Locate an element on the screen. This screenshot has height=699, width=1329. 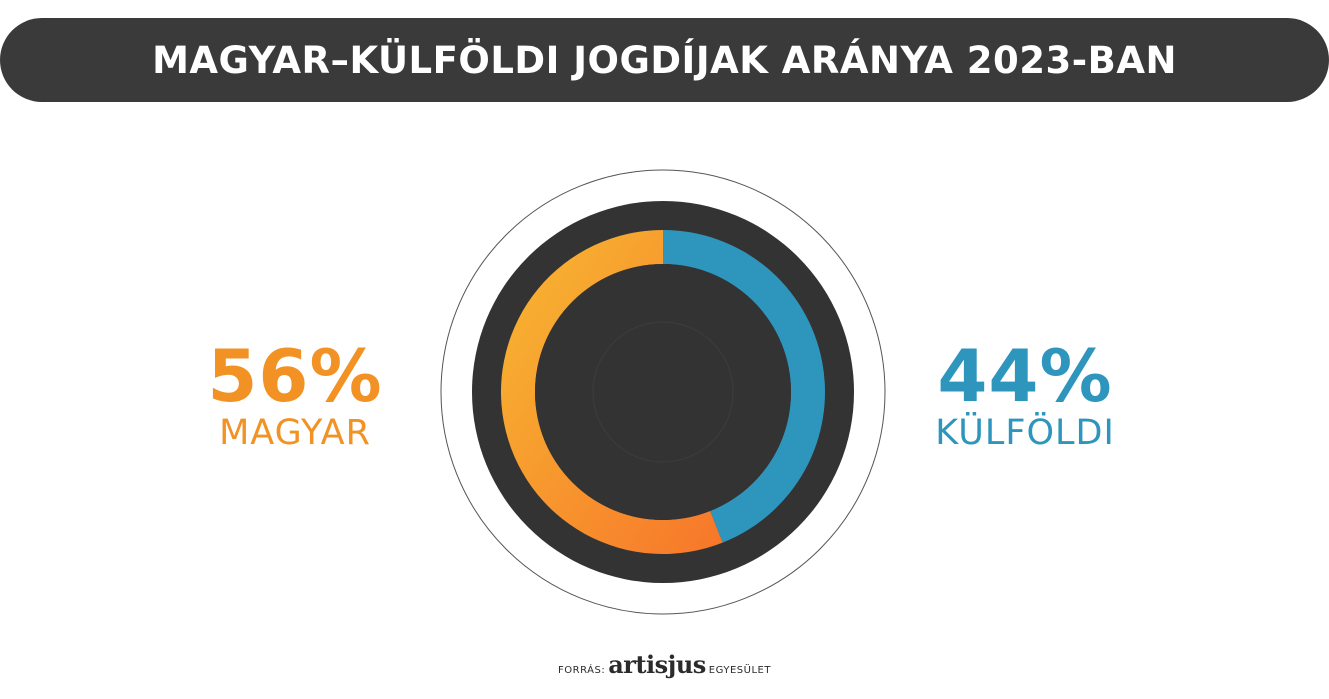
slice-label-kulfoldi-name: KÜLFÖLDI is located at coordinates (1025, 433).